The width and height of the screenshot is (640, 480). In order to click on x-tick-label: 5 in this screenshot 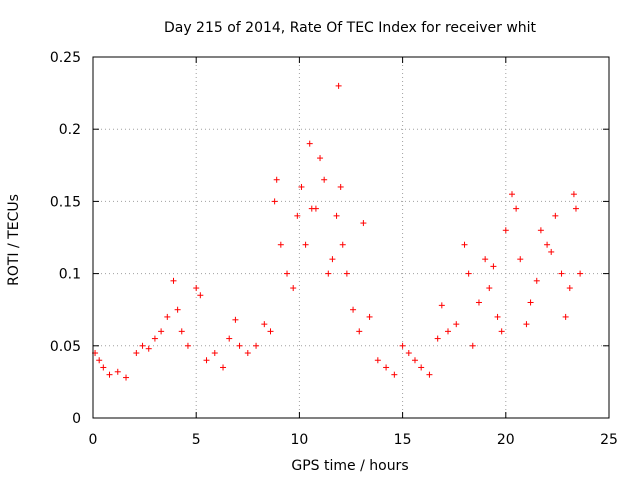, I will do `click(196, 440)`.